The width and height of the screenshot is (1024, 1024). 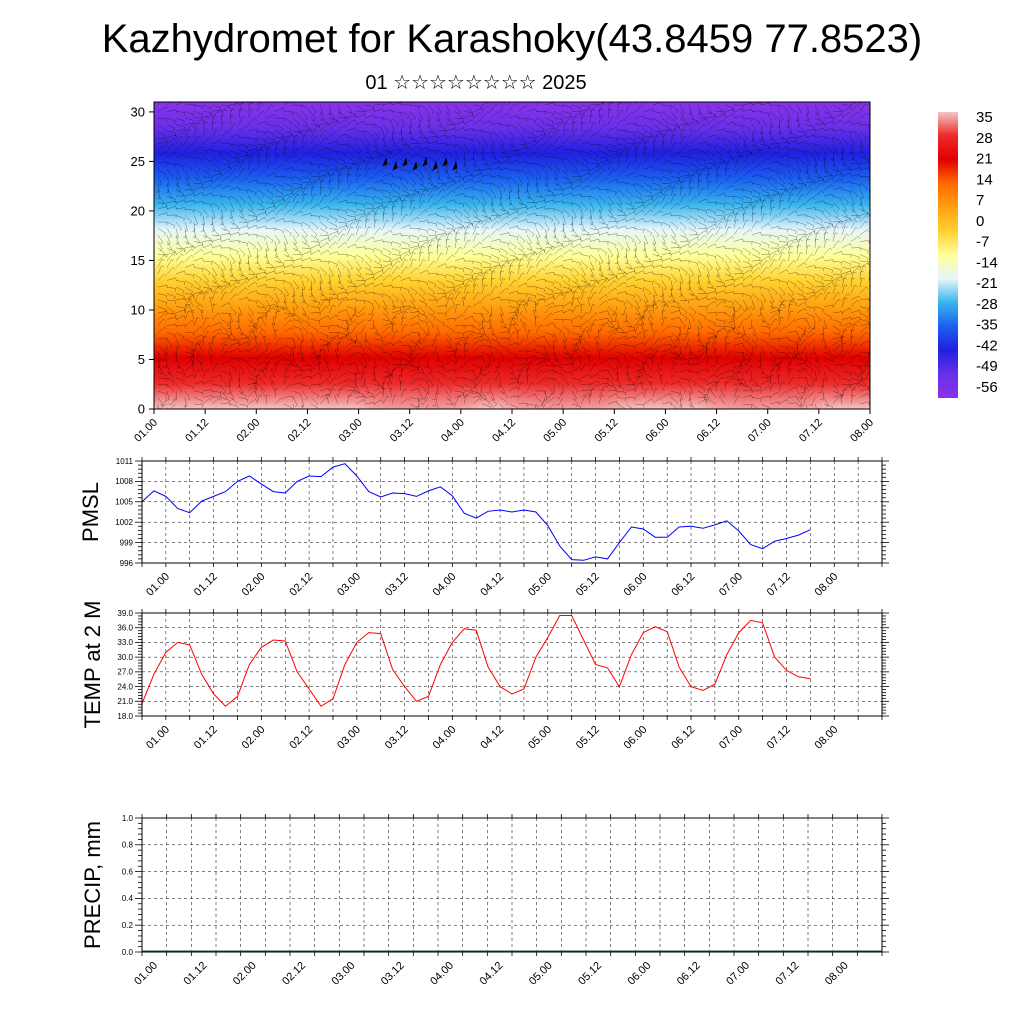 I want to click on colorbar-label: -49, so click(x=987, y=366).